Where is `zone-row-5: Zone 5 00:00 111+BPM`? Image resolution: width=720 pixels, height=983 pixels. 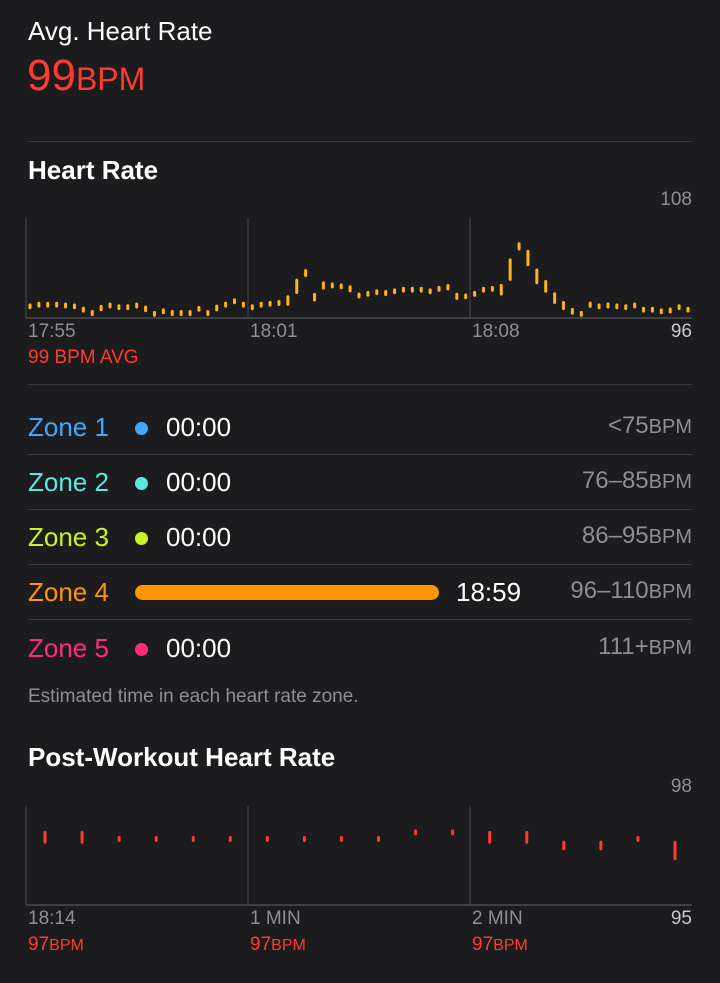
zone-row-5: Zone 5 00:00 111+BPM is located at coordinates (360, 648).